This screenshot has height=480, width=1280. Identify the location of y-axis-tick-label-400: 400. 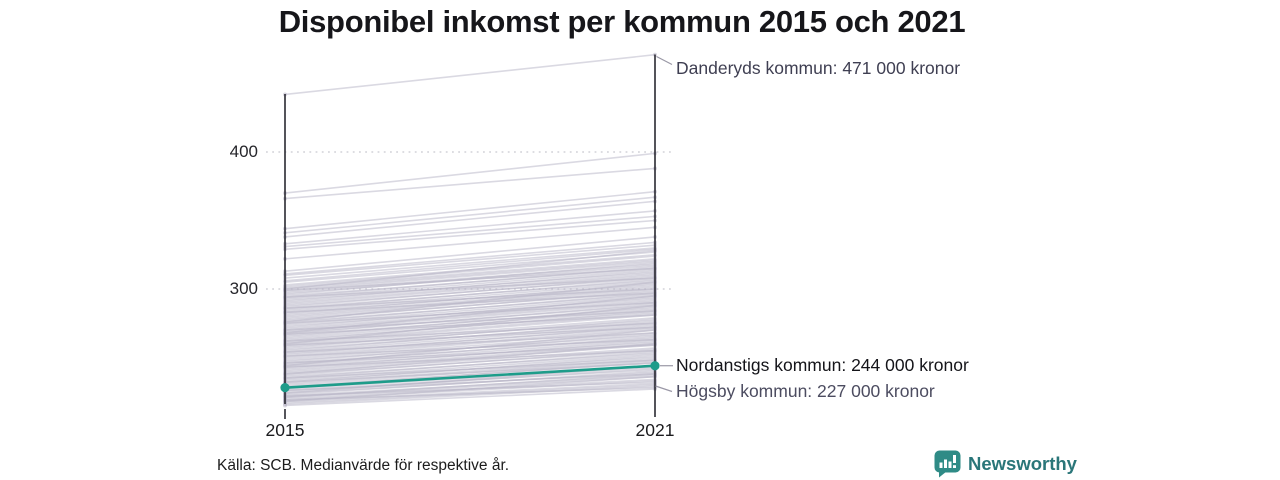
(243, 151).